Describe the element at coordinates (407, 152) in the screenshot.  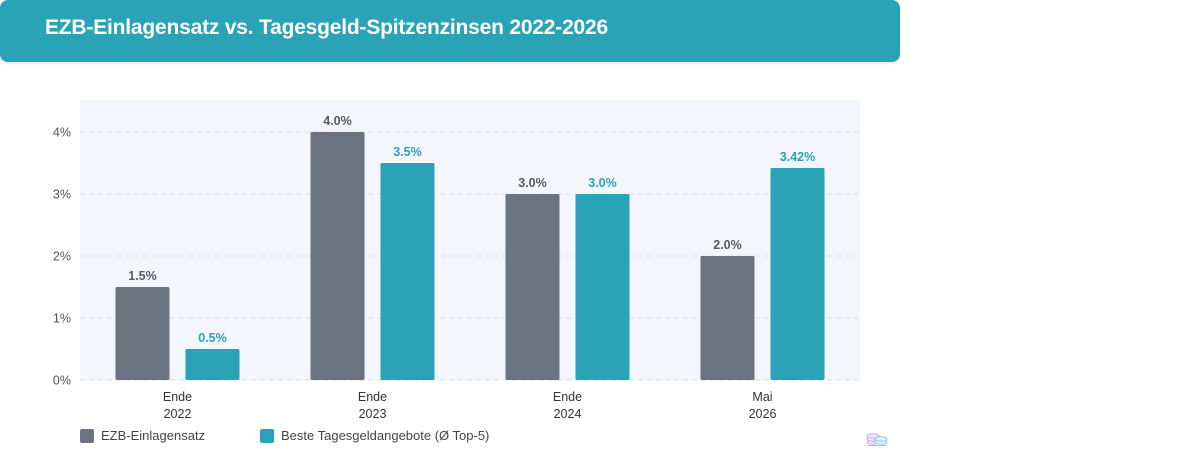
I see `data-label-tagesgeld-1: 3.5%` at that location.